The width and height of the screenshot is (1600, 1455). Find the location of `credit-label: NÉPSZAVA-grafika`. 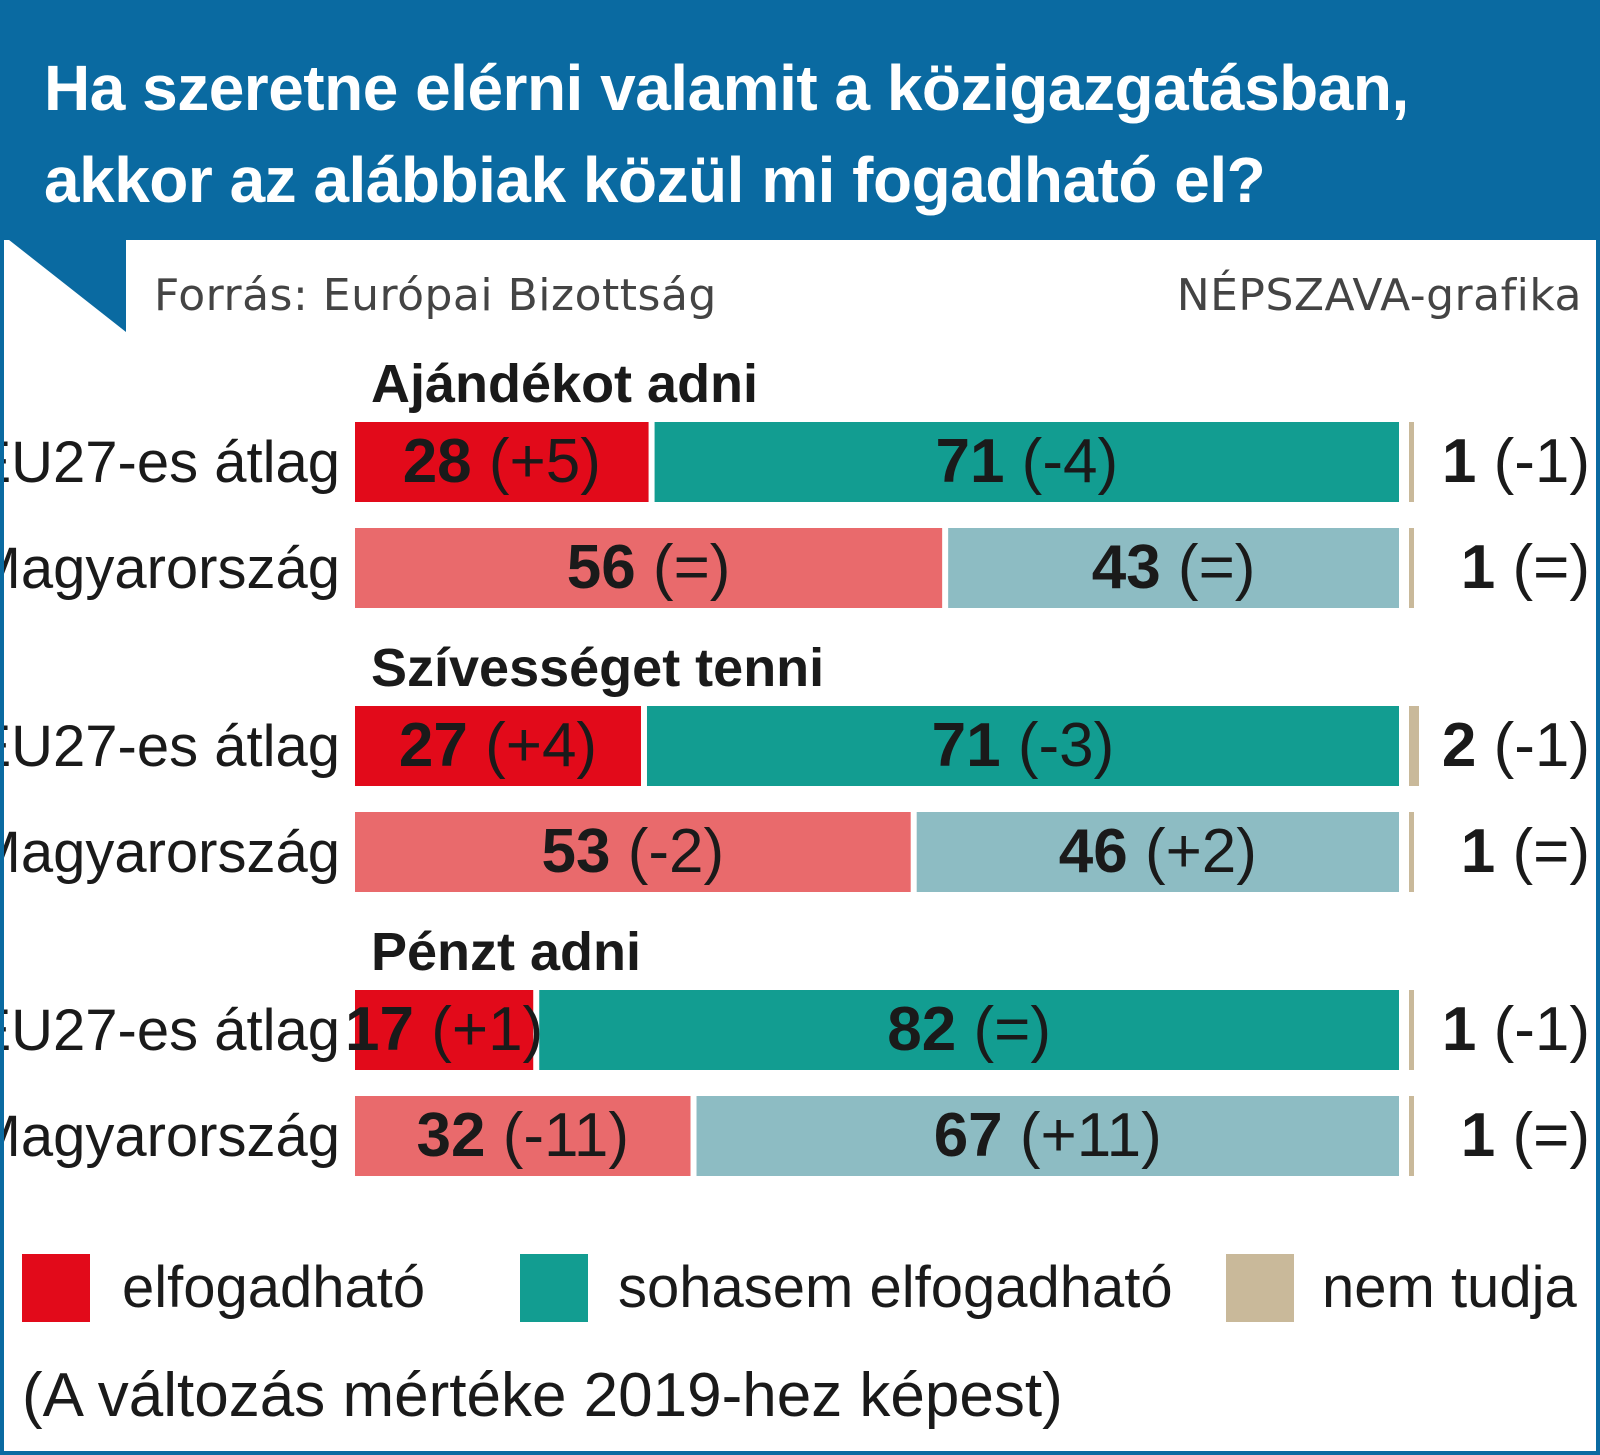

credit-label: NÉPSZAVA-grafika is located at coordinates (1379, 295).